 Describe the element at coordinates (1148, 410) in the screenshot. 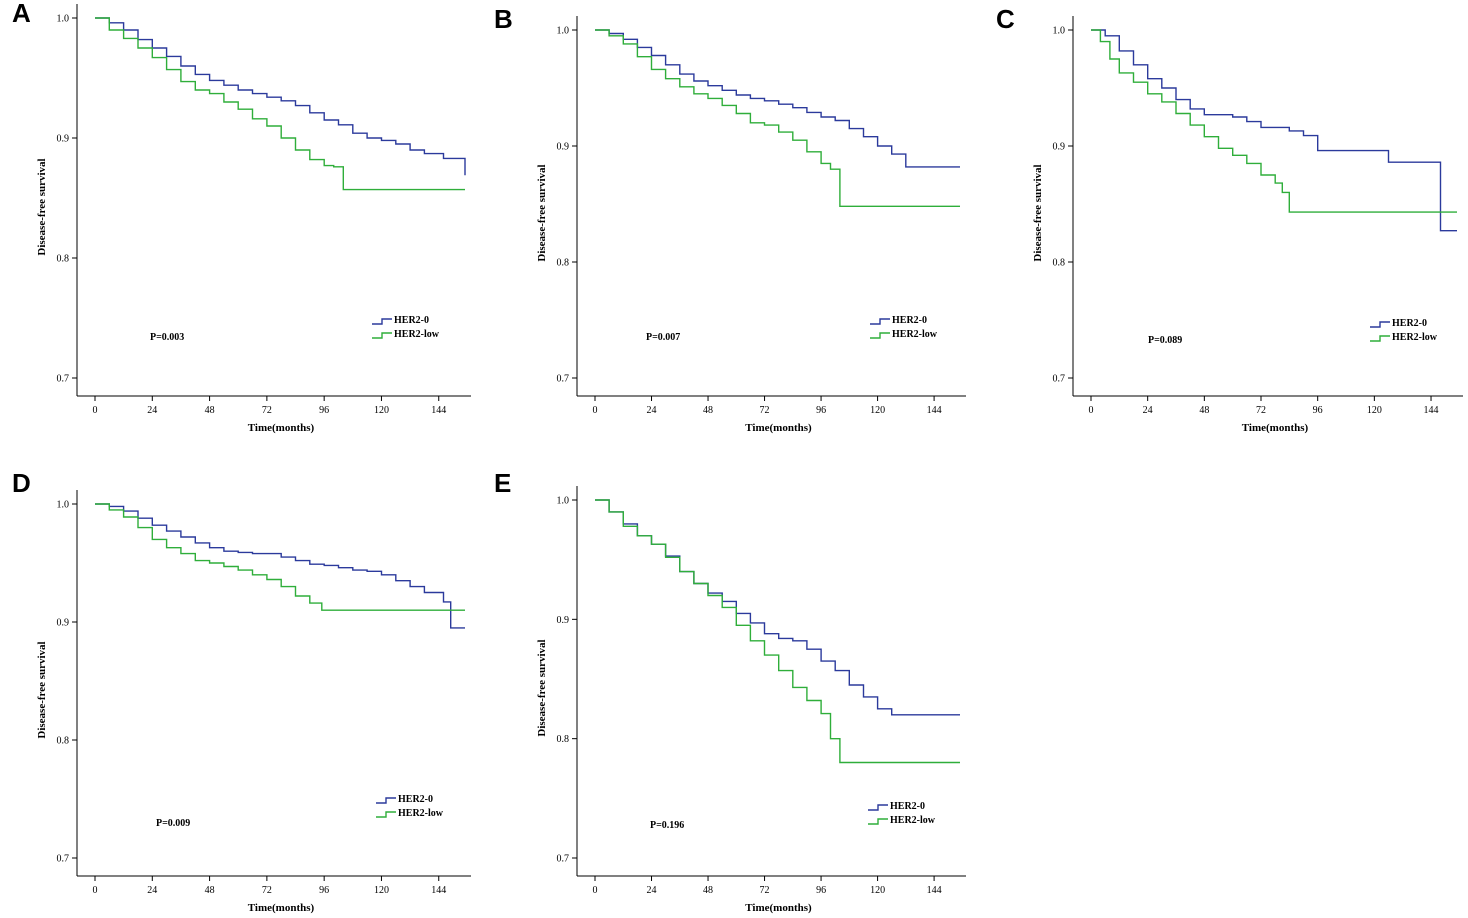

I see `chart-c-x-tick-label: 24` at that location.